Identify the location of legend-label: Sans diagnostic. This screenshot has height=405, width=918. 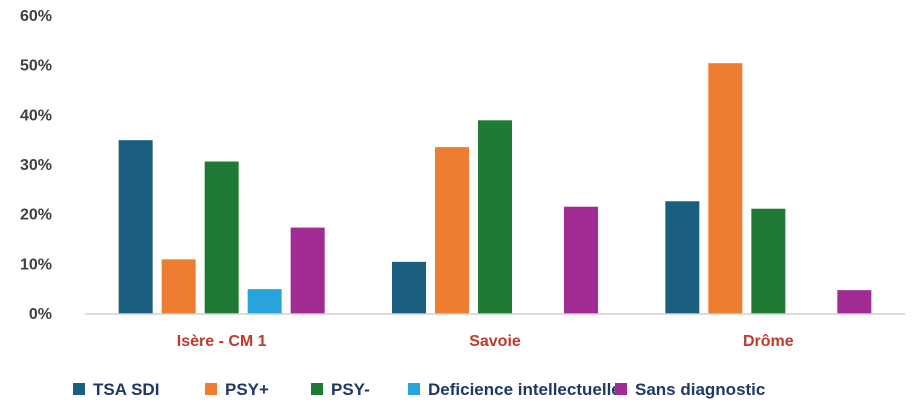
(700, 389).